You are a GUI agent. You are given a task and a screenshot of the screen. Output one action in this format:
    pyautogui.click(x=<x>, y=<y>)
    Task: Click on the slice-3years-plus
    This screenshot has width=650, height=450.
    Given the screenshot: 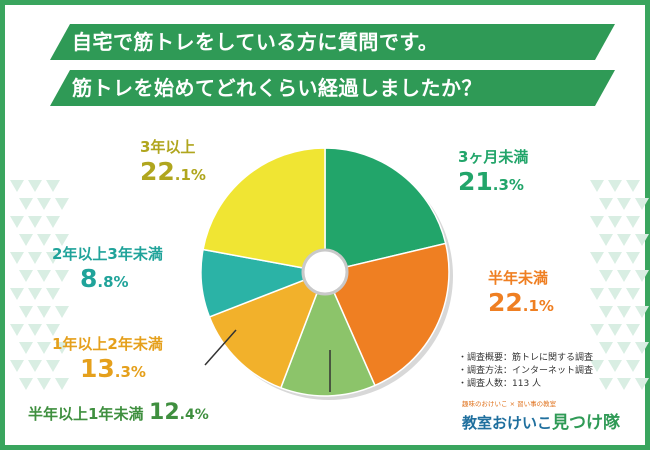 What is the action you would take?
    pyautogui.click(x=264, y=208)
    